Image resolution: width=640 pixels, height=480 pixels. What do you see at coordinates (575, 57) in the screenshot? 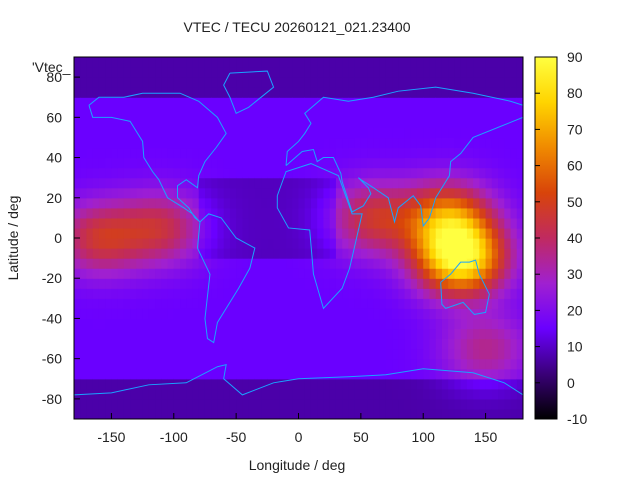
I see `colorbar-tick-label: 90` at bounding box center [575, 57].